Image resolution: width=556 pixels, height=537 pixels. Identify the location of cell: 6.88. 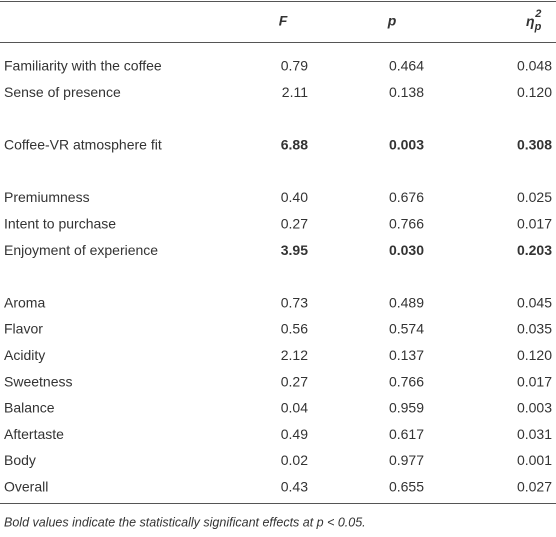
(294, 145).